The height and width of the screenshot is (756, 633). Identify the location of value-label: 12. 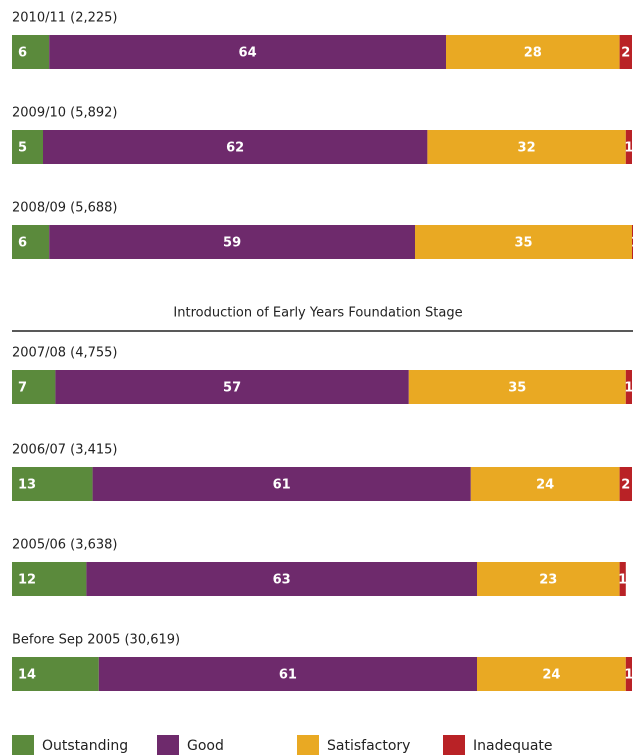
(27, 580).